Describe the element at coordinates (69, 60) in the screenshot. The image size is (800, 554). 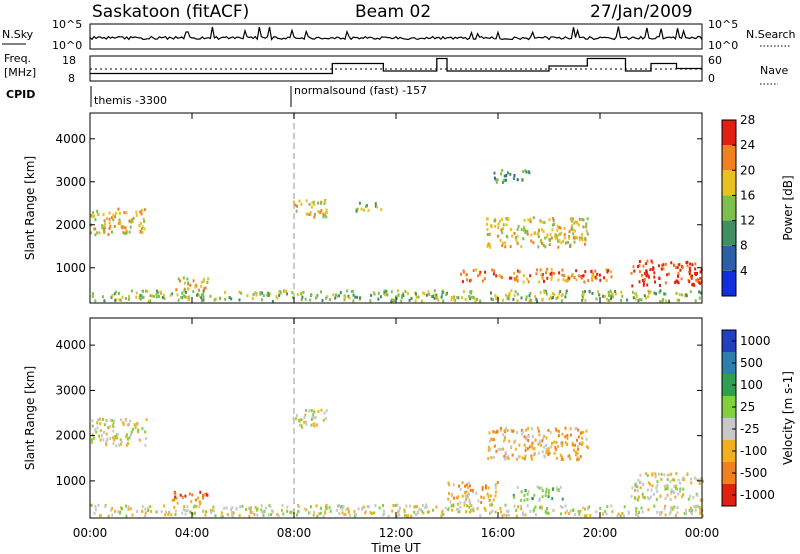
I see `freq-top-tick: 18` at that location.